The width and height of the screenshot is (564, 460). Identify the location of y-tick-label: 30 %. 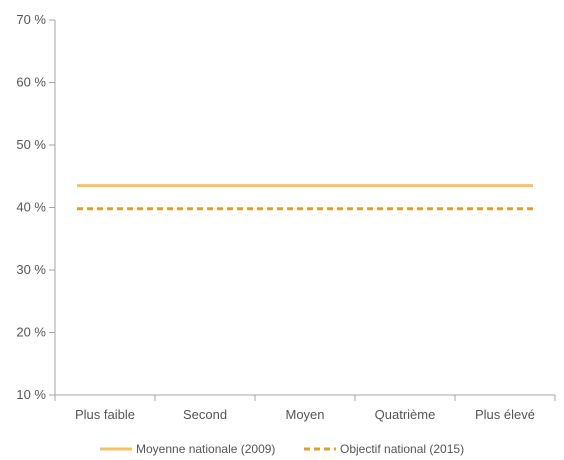
(31, 269).